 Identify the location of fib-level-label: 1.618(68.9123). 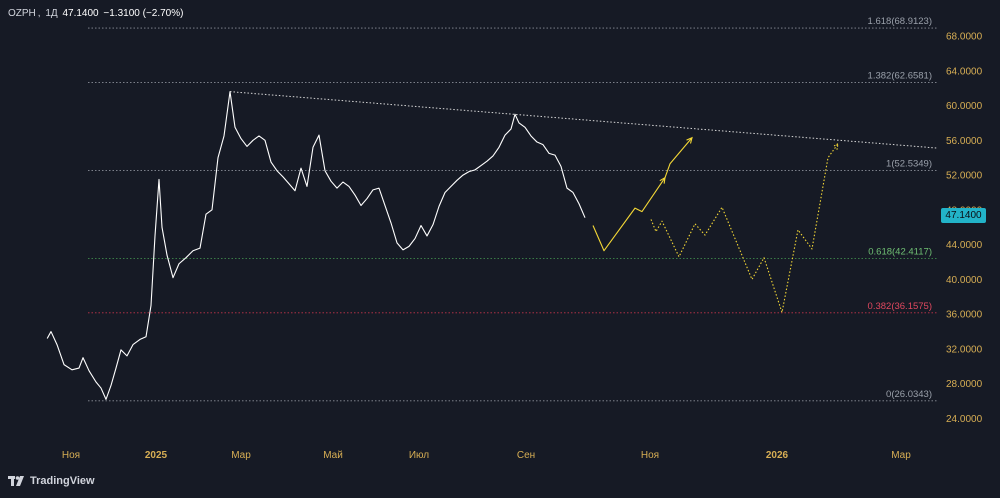
(900, 21).